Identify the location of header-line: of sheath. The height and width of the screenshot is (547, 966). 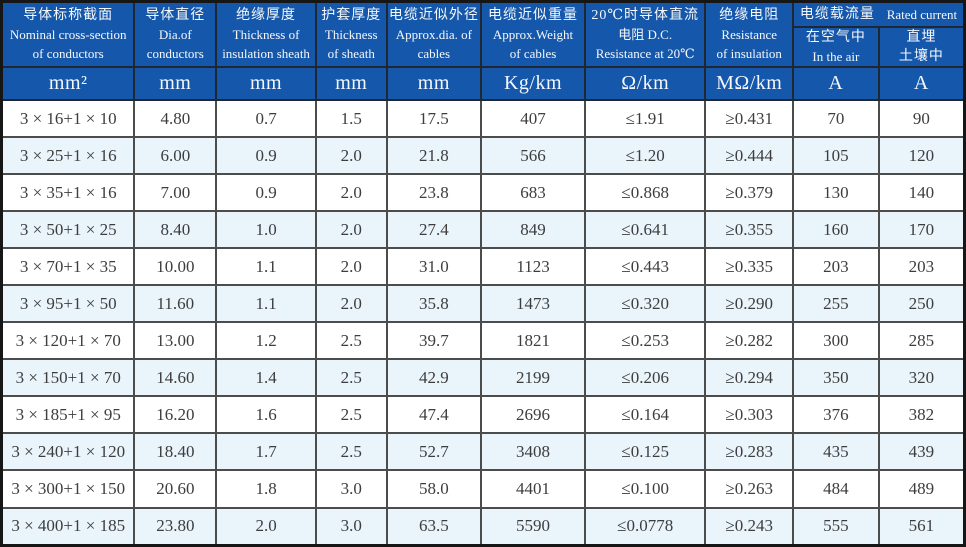
(351, 53).